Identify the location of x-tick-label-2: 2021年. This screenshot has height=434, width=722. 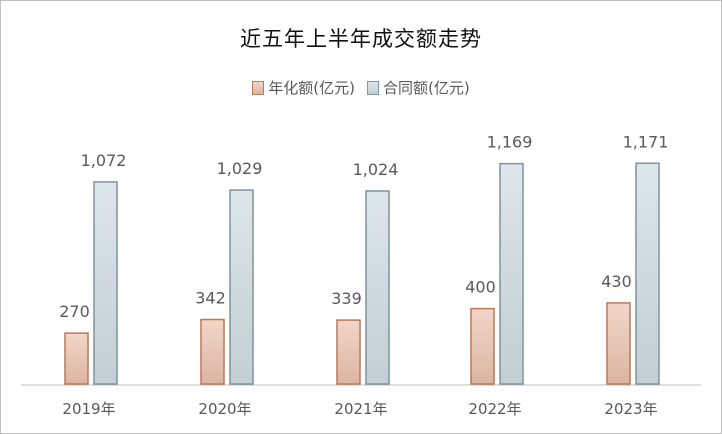
(360, 409).